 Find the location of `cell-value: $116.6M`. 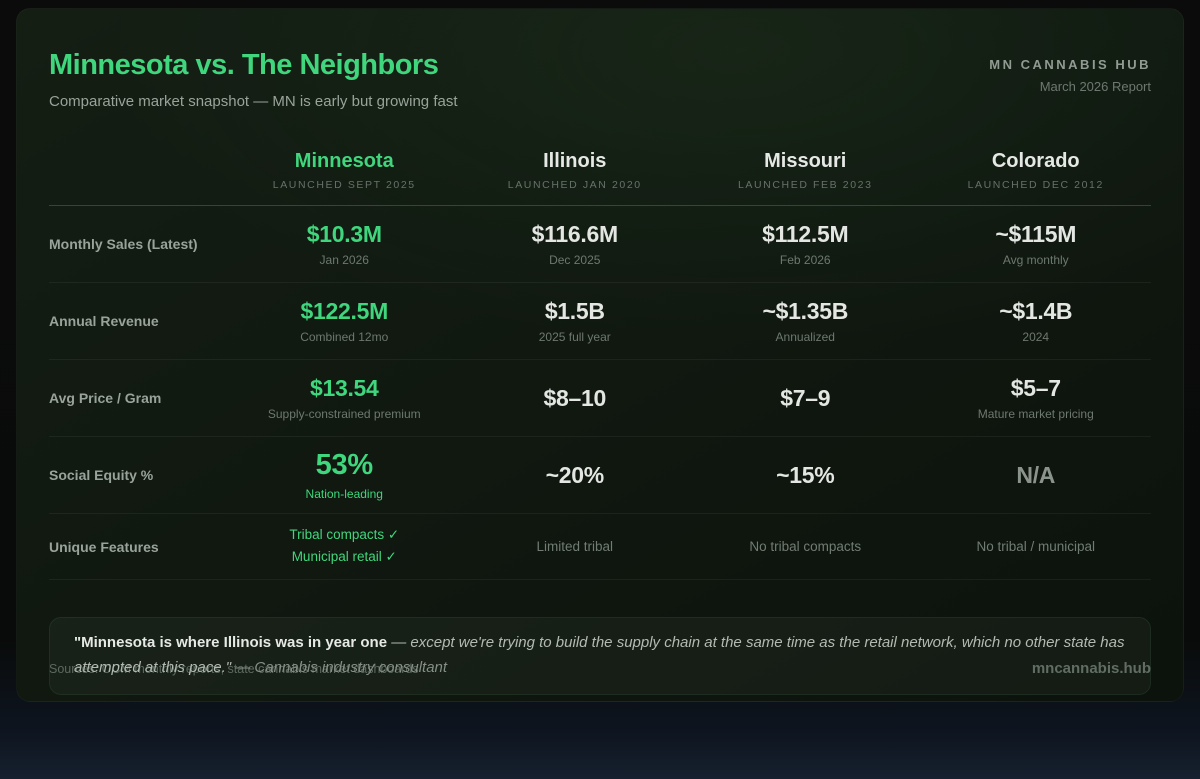

cell-value: $116.6M is located at coordinates (574, 234).